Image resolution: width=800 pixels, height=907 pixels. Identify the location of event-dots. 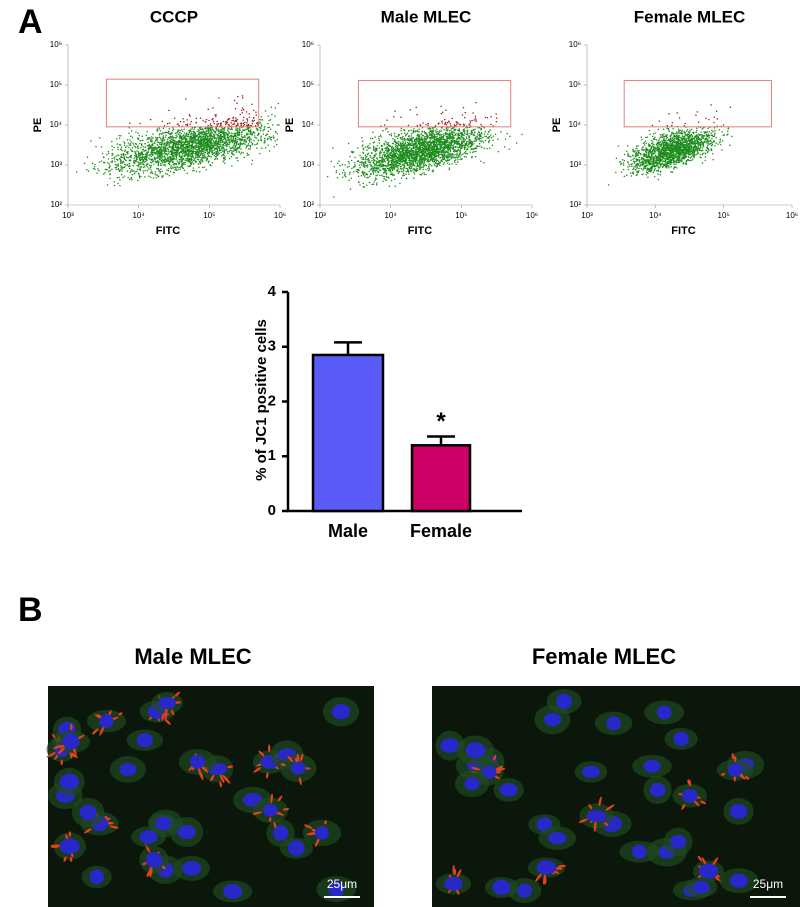
(424, 149).